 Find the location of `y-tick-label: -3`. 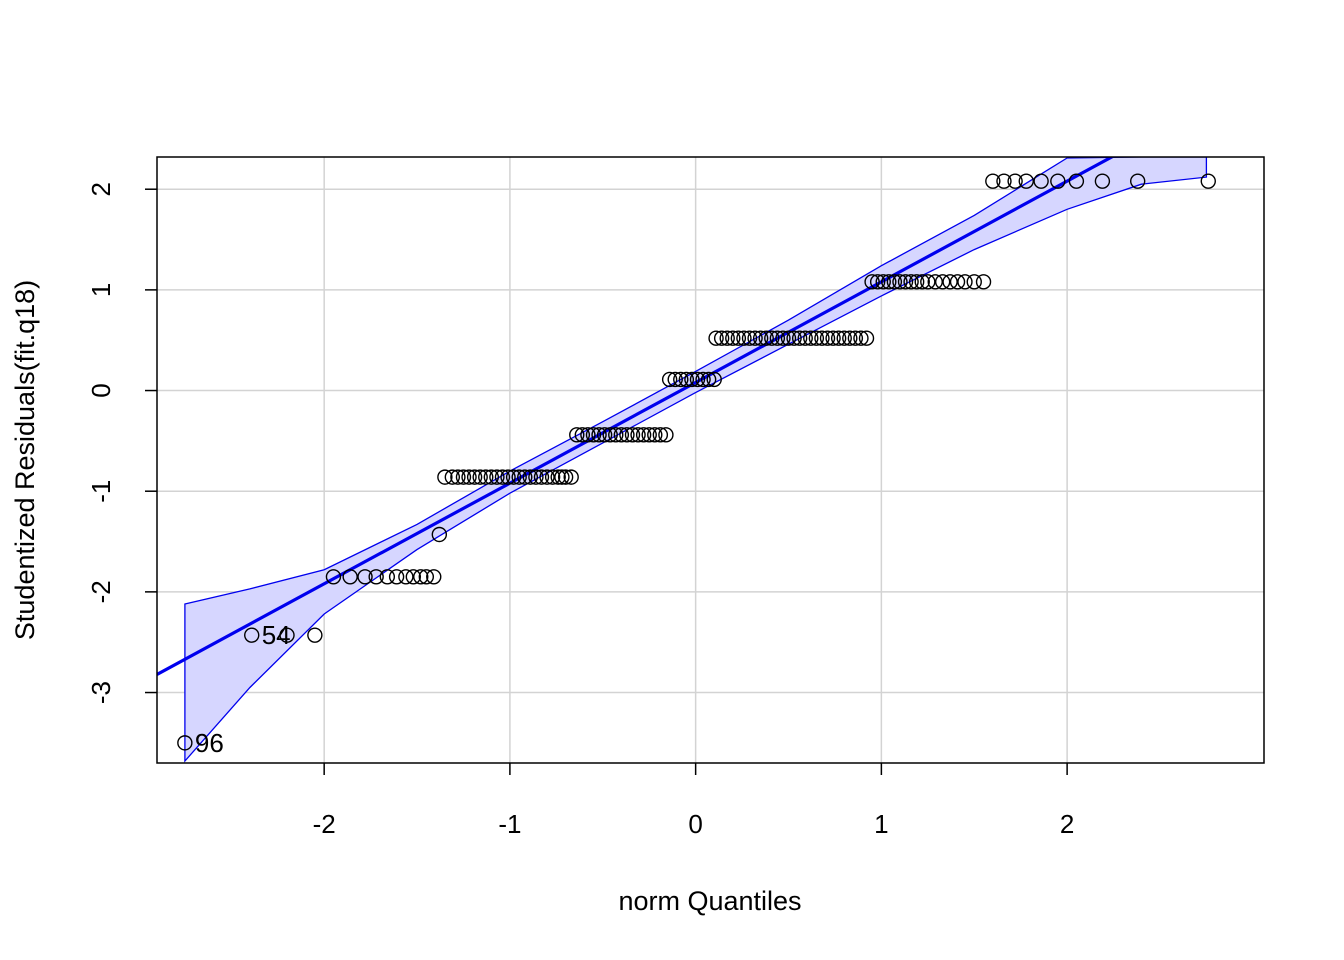

y-tick-label: -3 is located at coordinates (101, 692).